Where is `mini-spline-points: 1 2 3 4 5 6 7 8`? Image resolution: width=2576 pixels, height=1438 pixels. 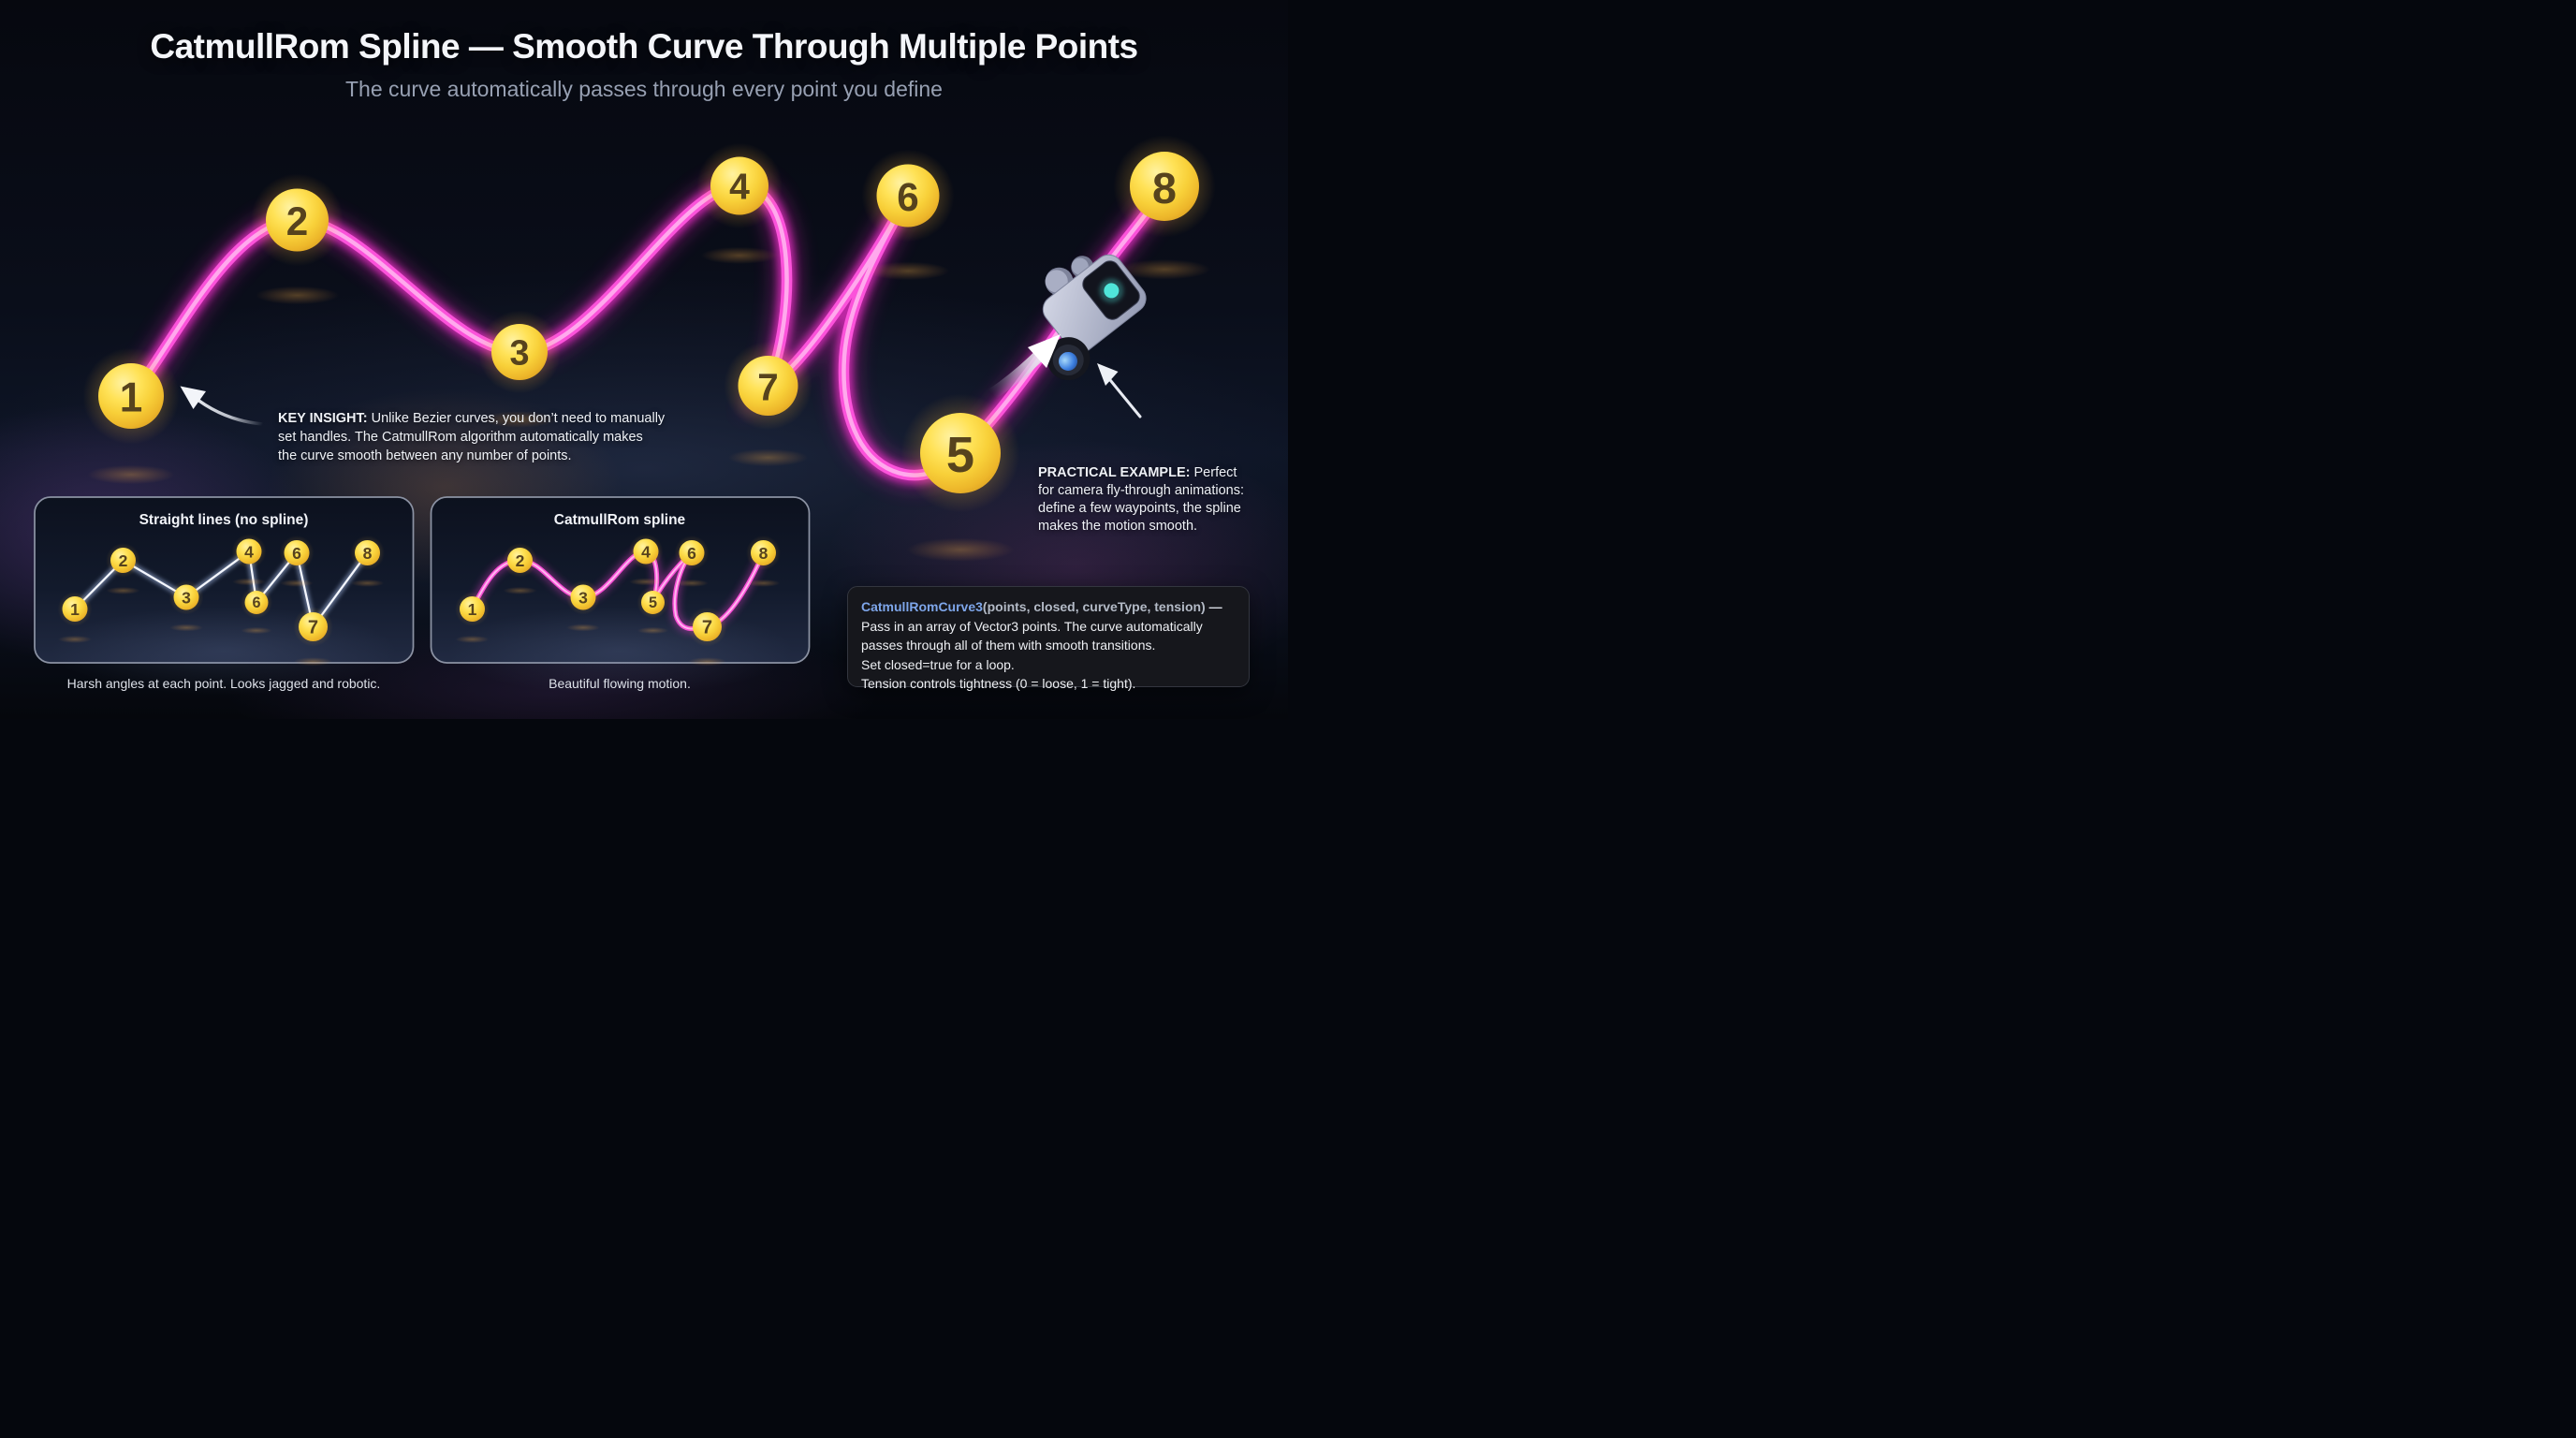
mini-spline-points: 1 2 3 4 5 6 7 8 is located at coordinates (617, 597).